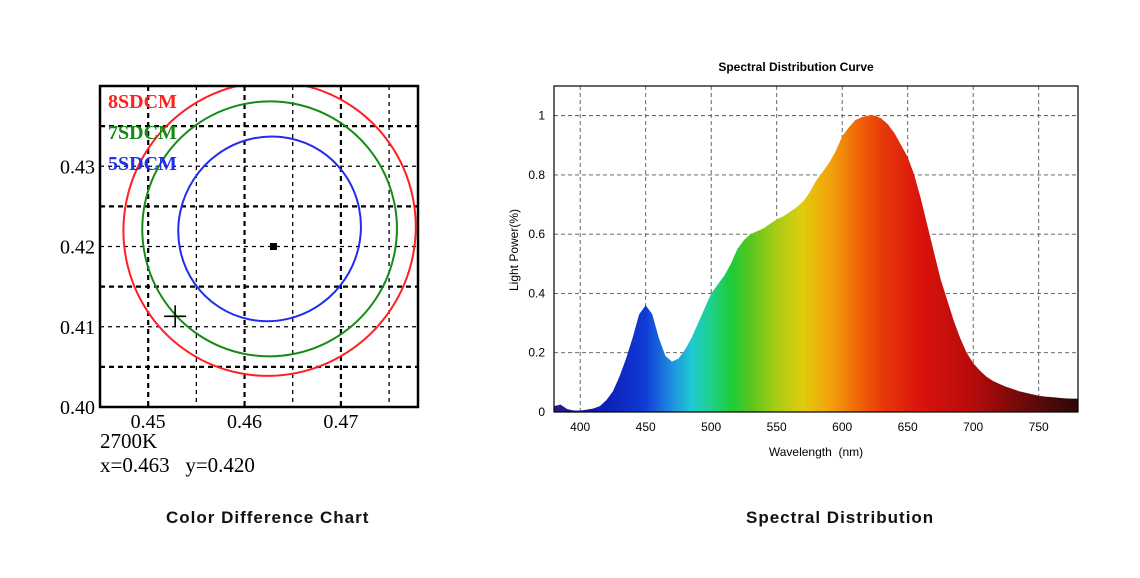 The width and height of the screenshot is (1140, 578). What do you see at coordinates (268, 517) in the screenshot?
I see `caption-color-difference: Color Difference Chart` at bounding box center [268, 517].